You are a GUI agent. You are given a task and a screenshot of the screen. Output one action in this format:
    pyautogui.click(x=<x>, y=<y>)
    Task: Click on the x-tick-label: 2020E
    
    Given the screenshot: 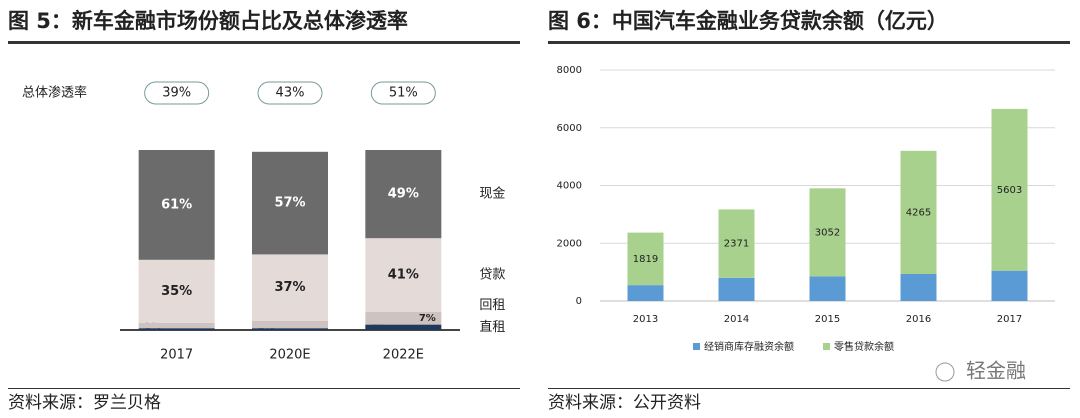 What is the action you would take?
    pyautogui.click(x=289, y=355)
    